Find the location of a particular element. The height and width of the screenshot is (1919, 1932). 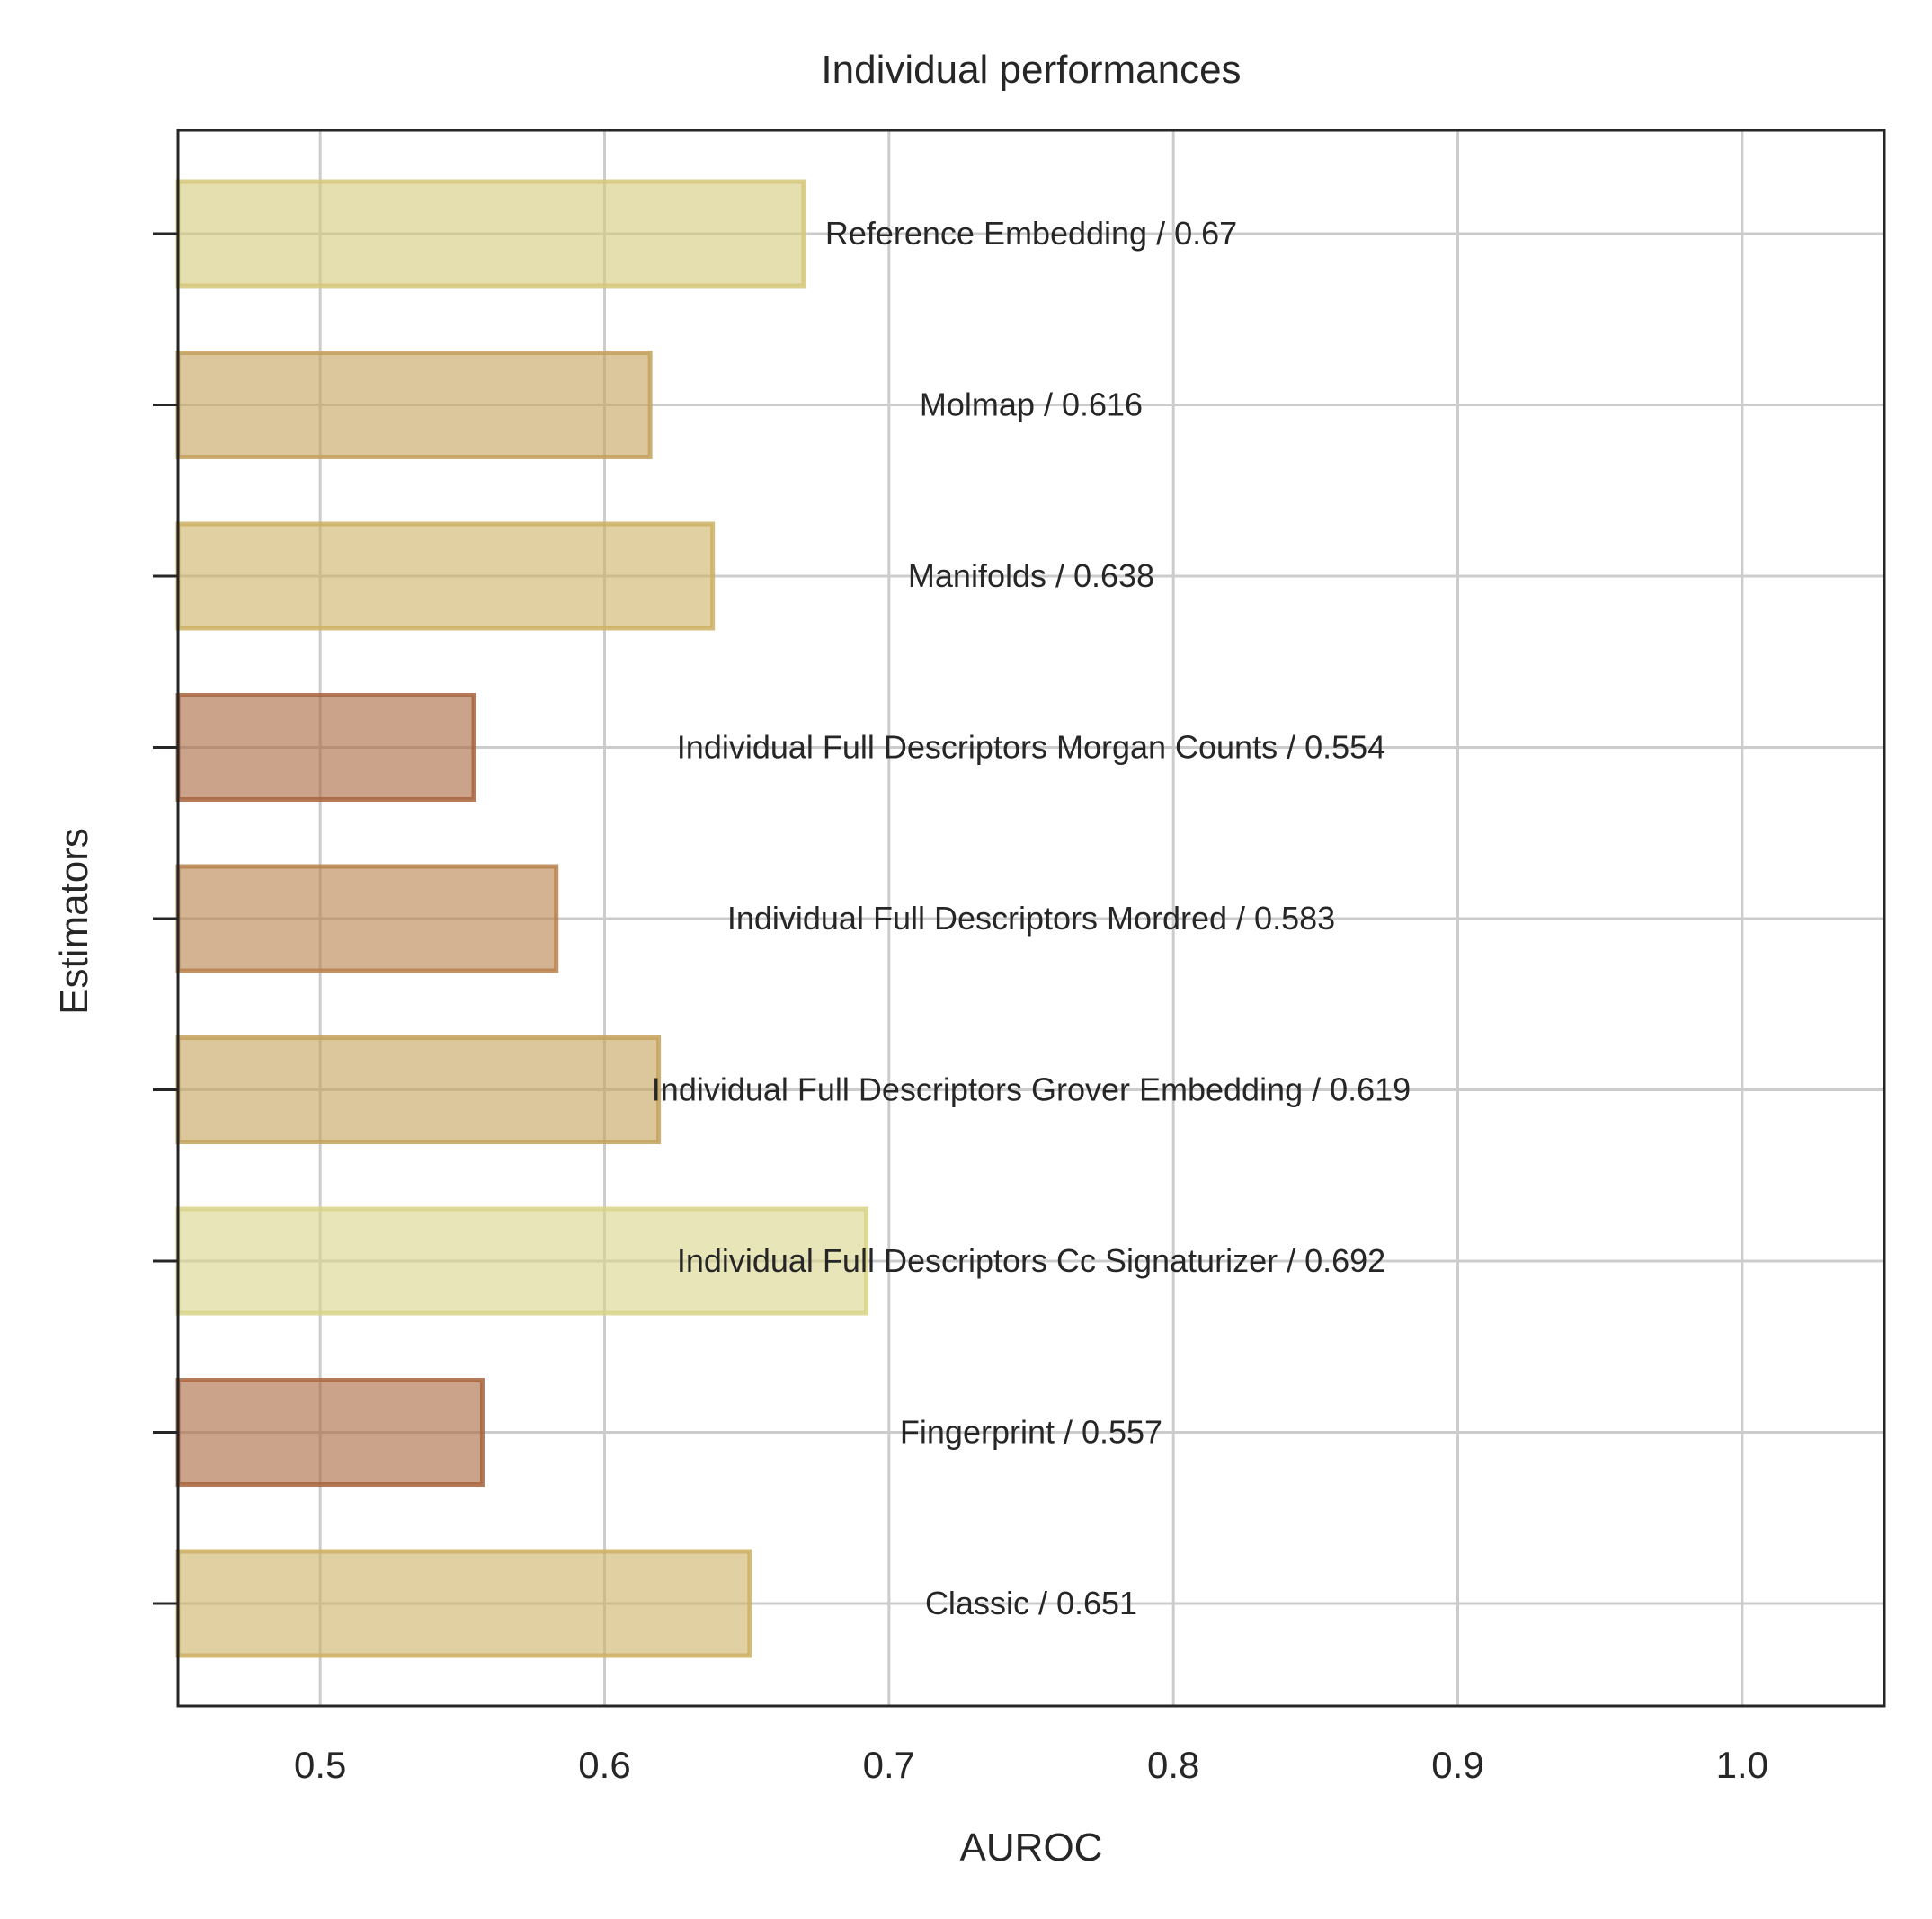

bar-label: Manifolds / 0.638 is located at coordinates (1031, 576).